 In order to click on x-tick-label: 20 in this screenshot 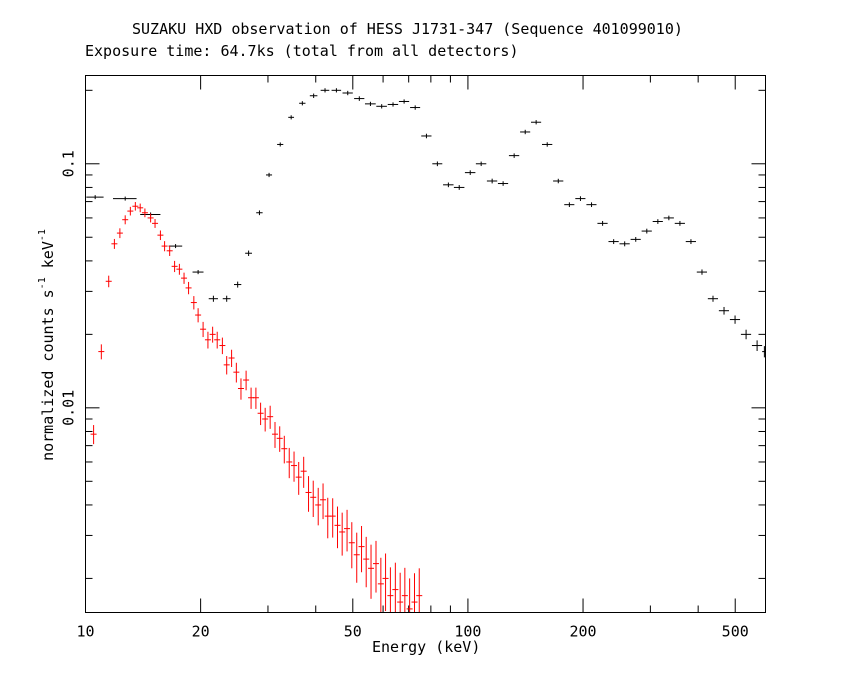, I will do `click(201, 632)`.